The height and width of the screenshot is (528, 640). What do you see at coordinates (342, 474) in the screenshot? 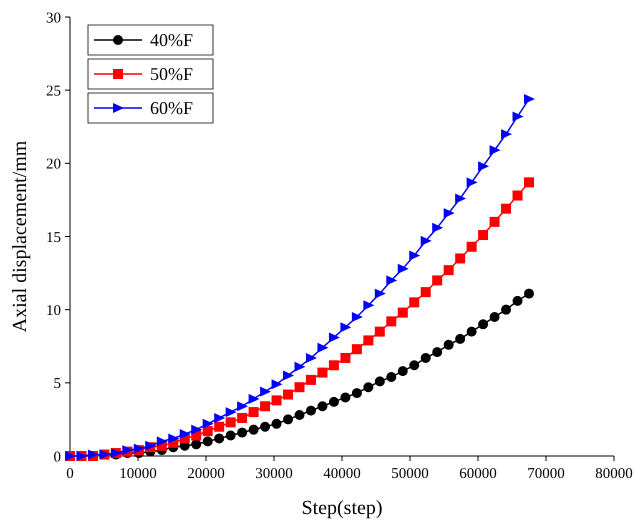
I see `x-tick-label: 40000` at bounding box center [342, 474].